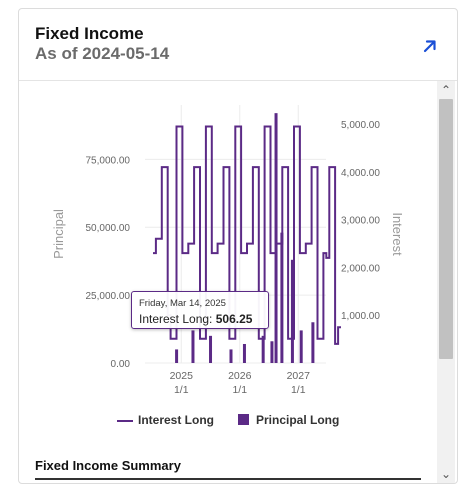 This screenshot has width=461, height=491. What do you see at coordinates (108, 228) in the screenshot?
I see `left-axis-tick: 50,000.00` at bounding box center [108, 228].